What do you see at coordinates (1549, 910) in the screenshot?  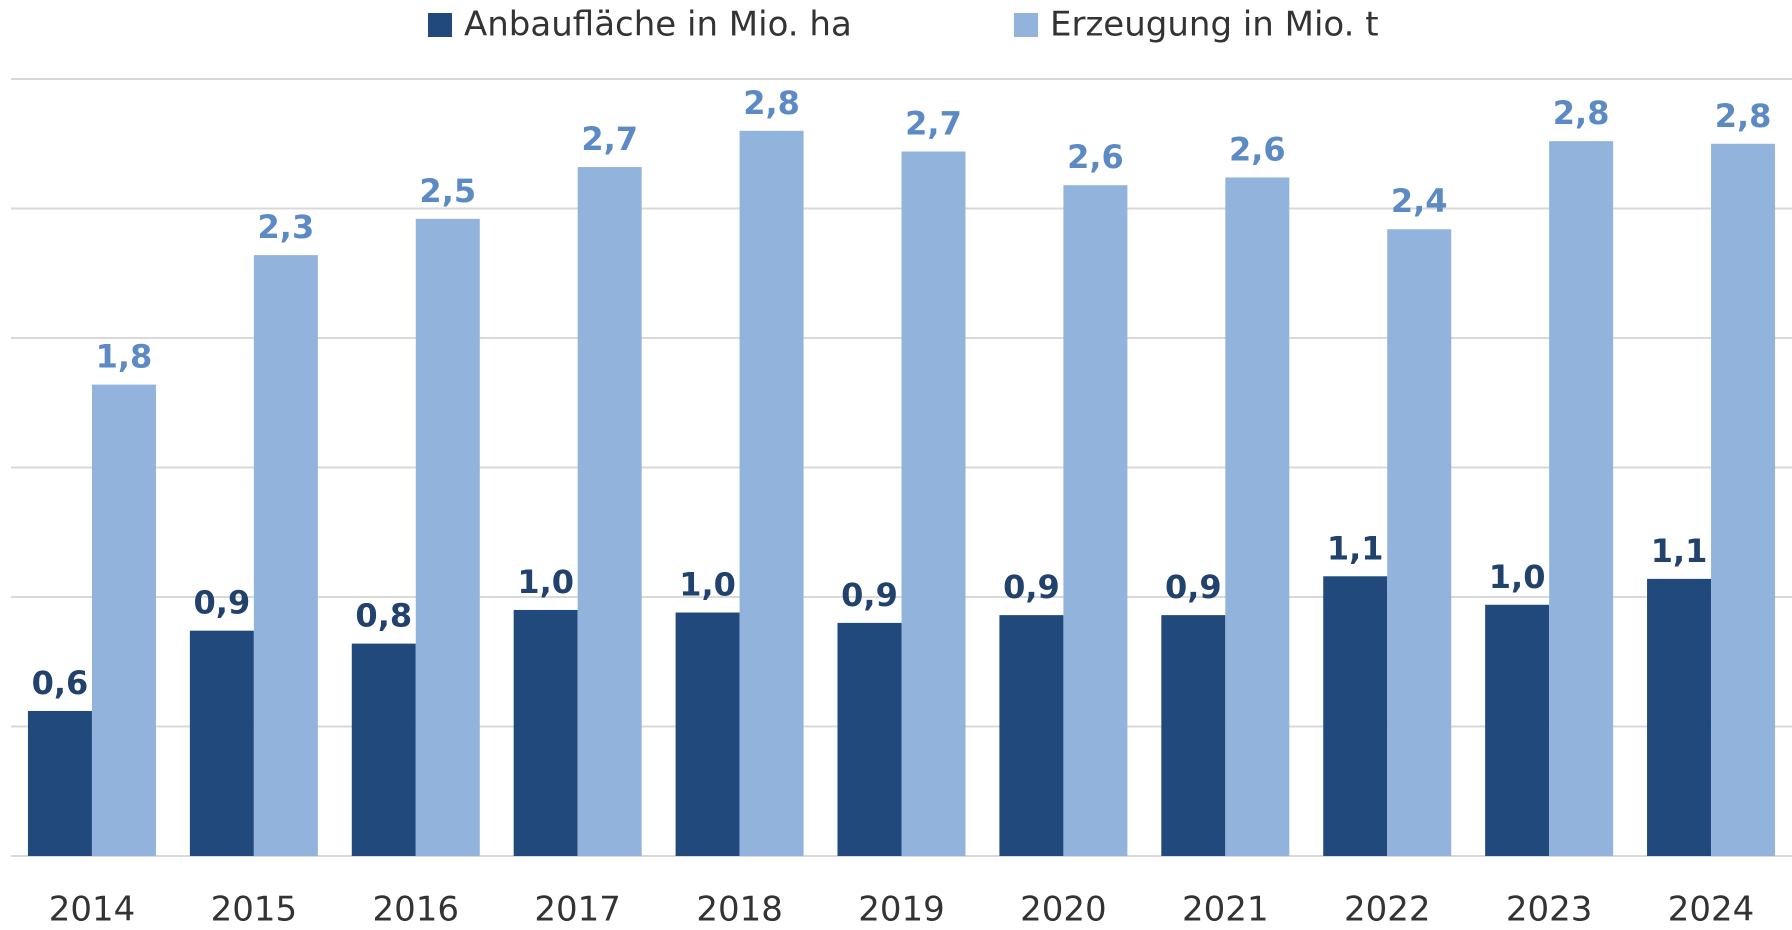 I see `x-tick-label: 2023` at bounding box center [1549, 910].